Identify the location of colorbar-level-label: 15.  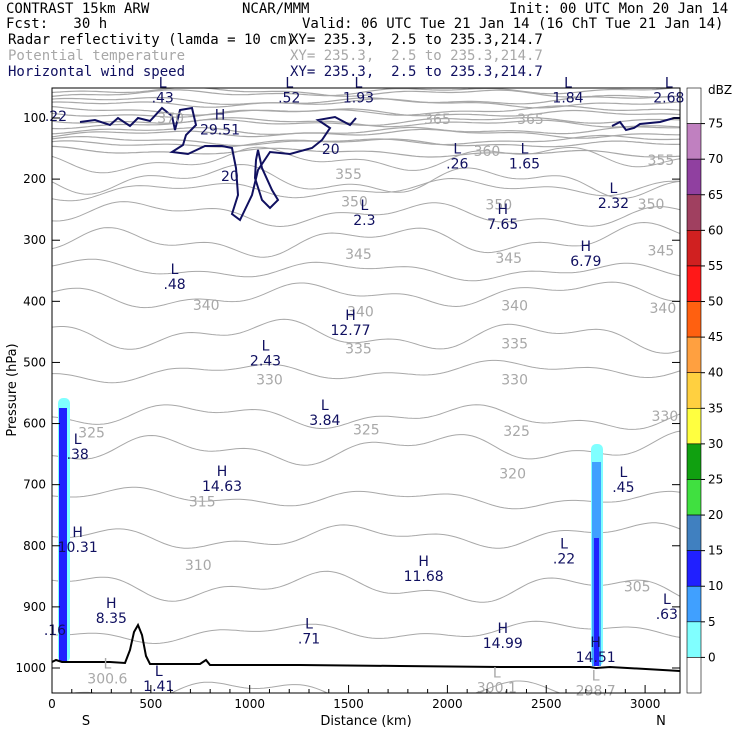
(715, 551).